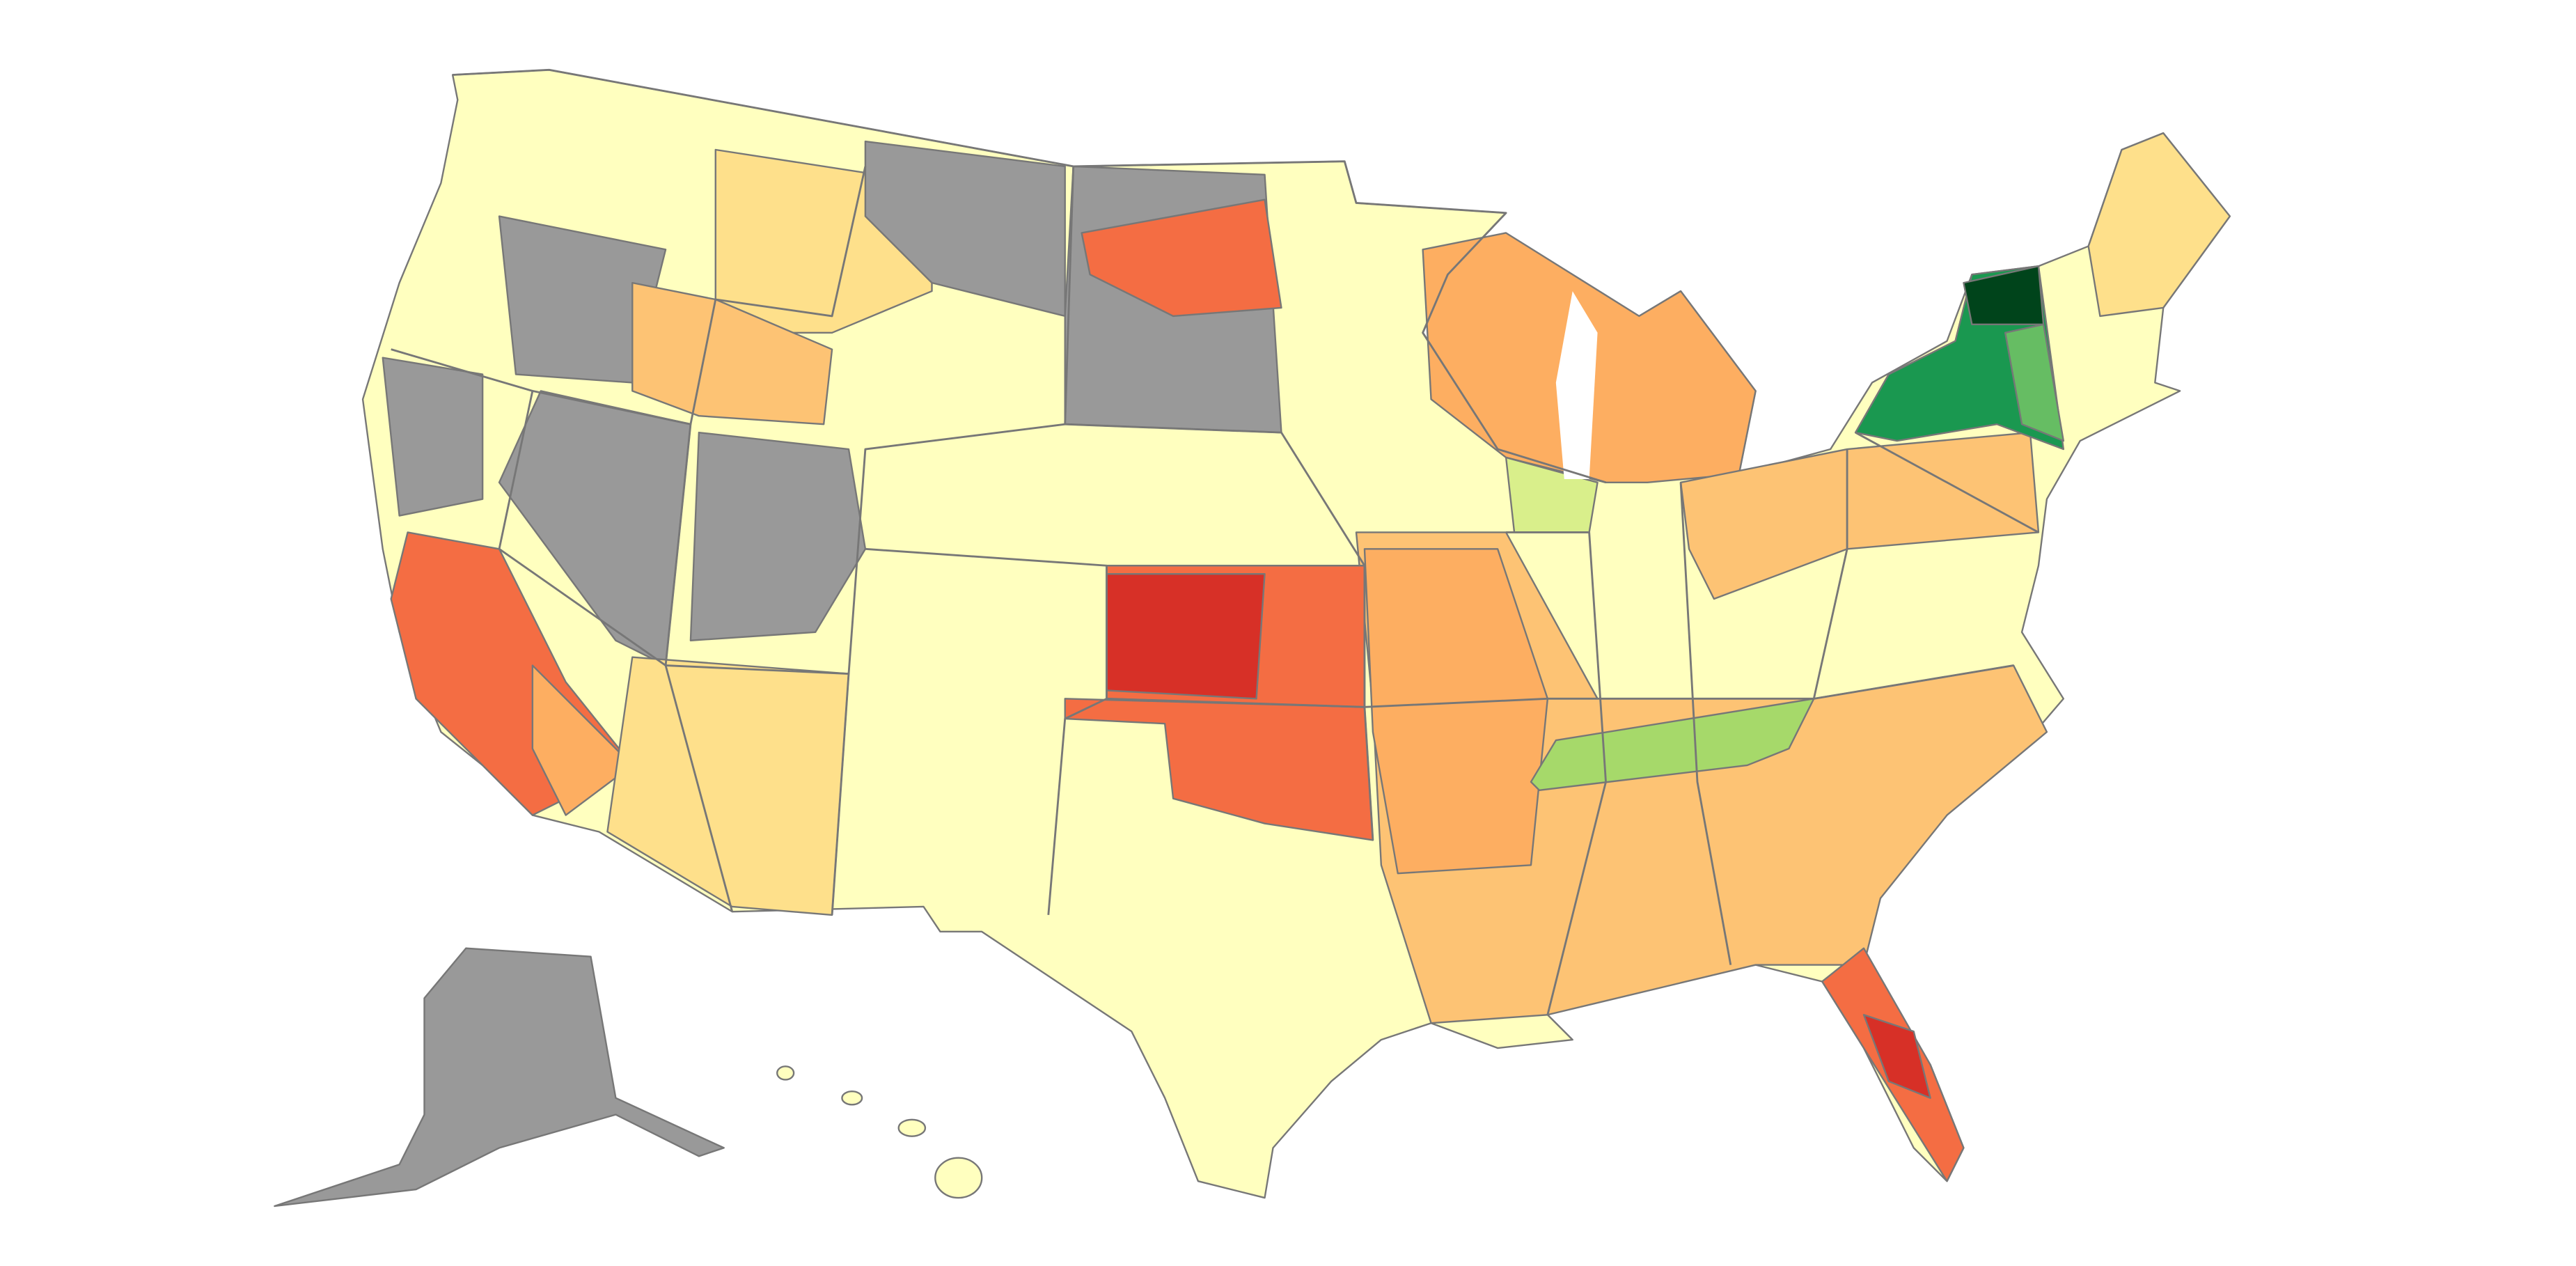  Describe the element at coordinates (1181, 258) in the screenshot. I see `north-dakota-east` at that location.